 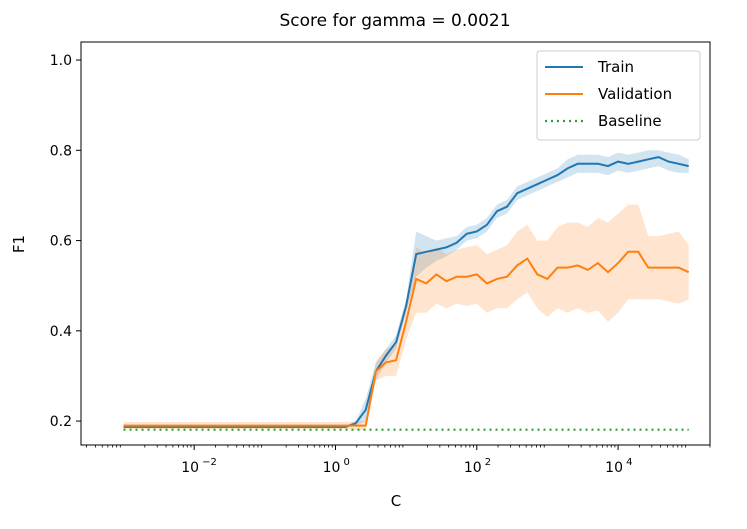 I want to click on legend-label-validation: Validation, so click(x=635, y=94).